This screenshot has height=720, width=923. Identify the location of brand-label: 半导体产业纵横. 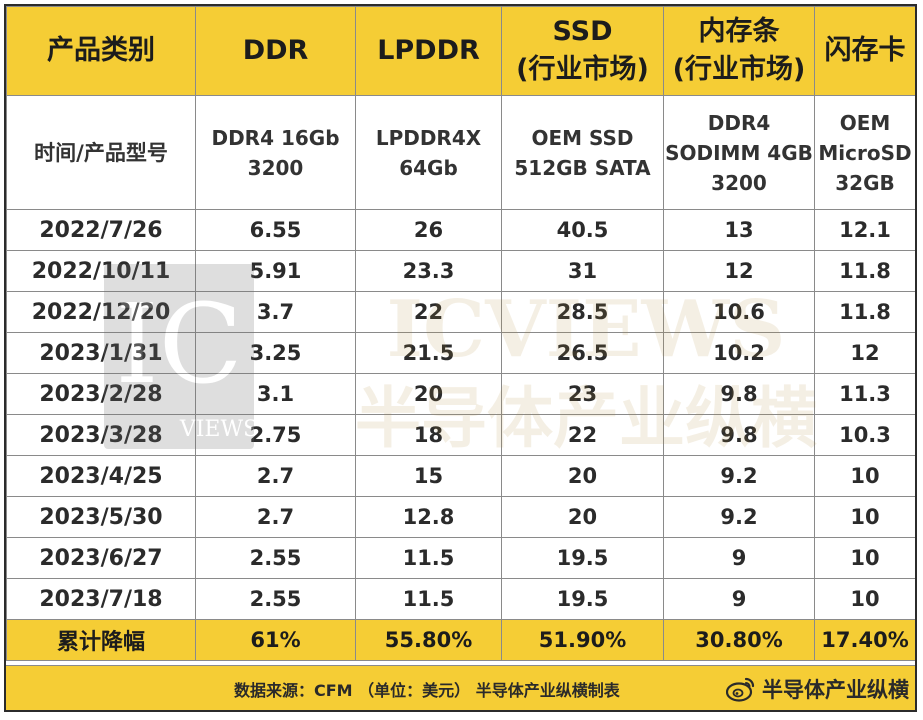
(835, 690).